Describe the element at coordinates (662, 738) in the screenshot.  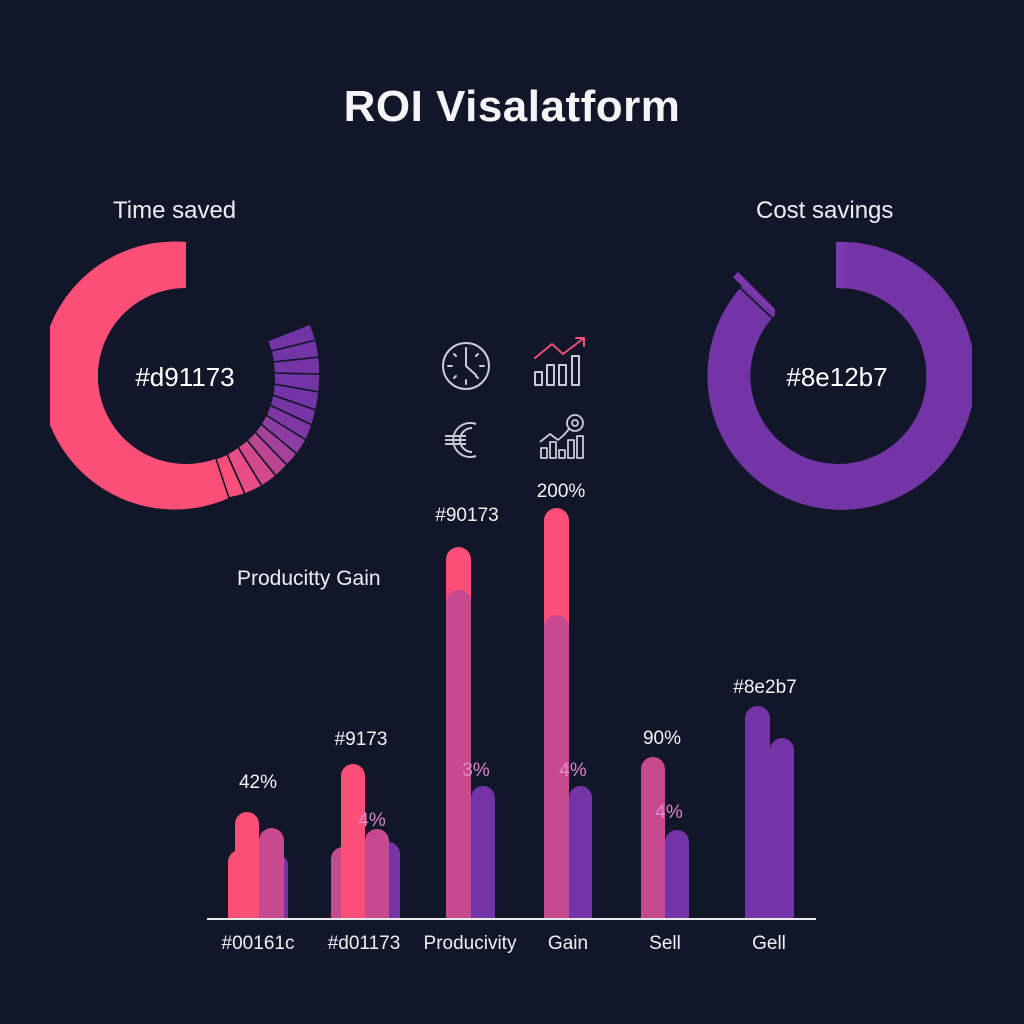
I see `bar-value-label: 90%` at that location.